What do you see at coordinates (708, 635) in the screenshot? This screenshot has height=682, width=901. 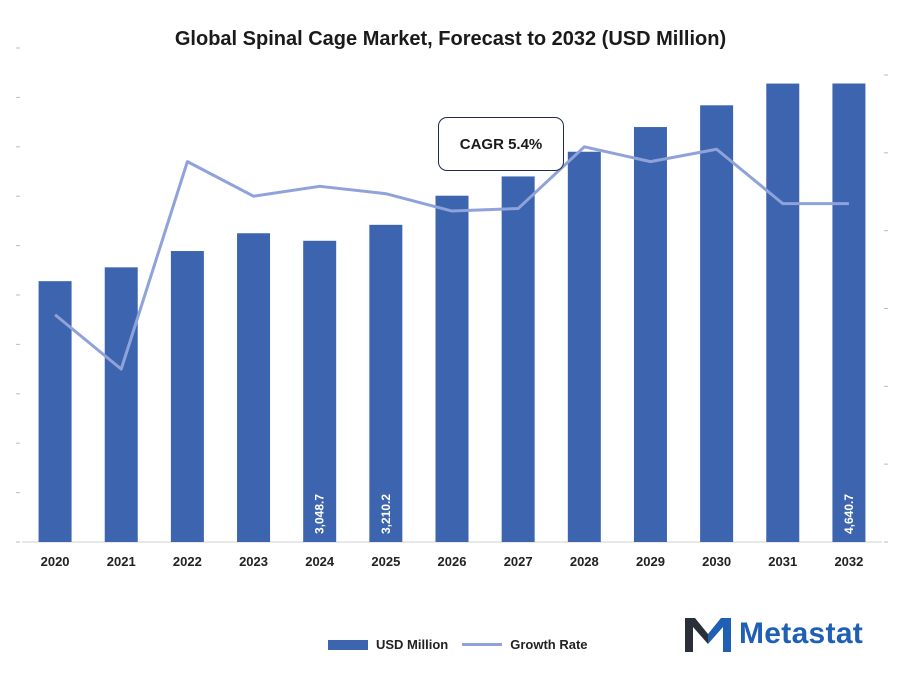 I see `m-logo-icon` at bounding box center [708, 635].